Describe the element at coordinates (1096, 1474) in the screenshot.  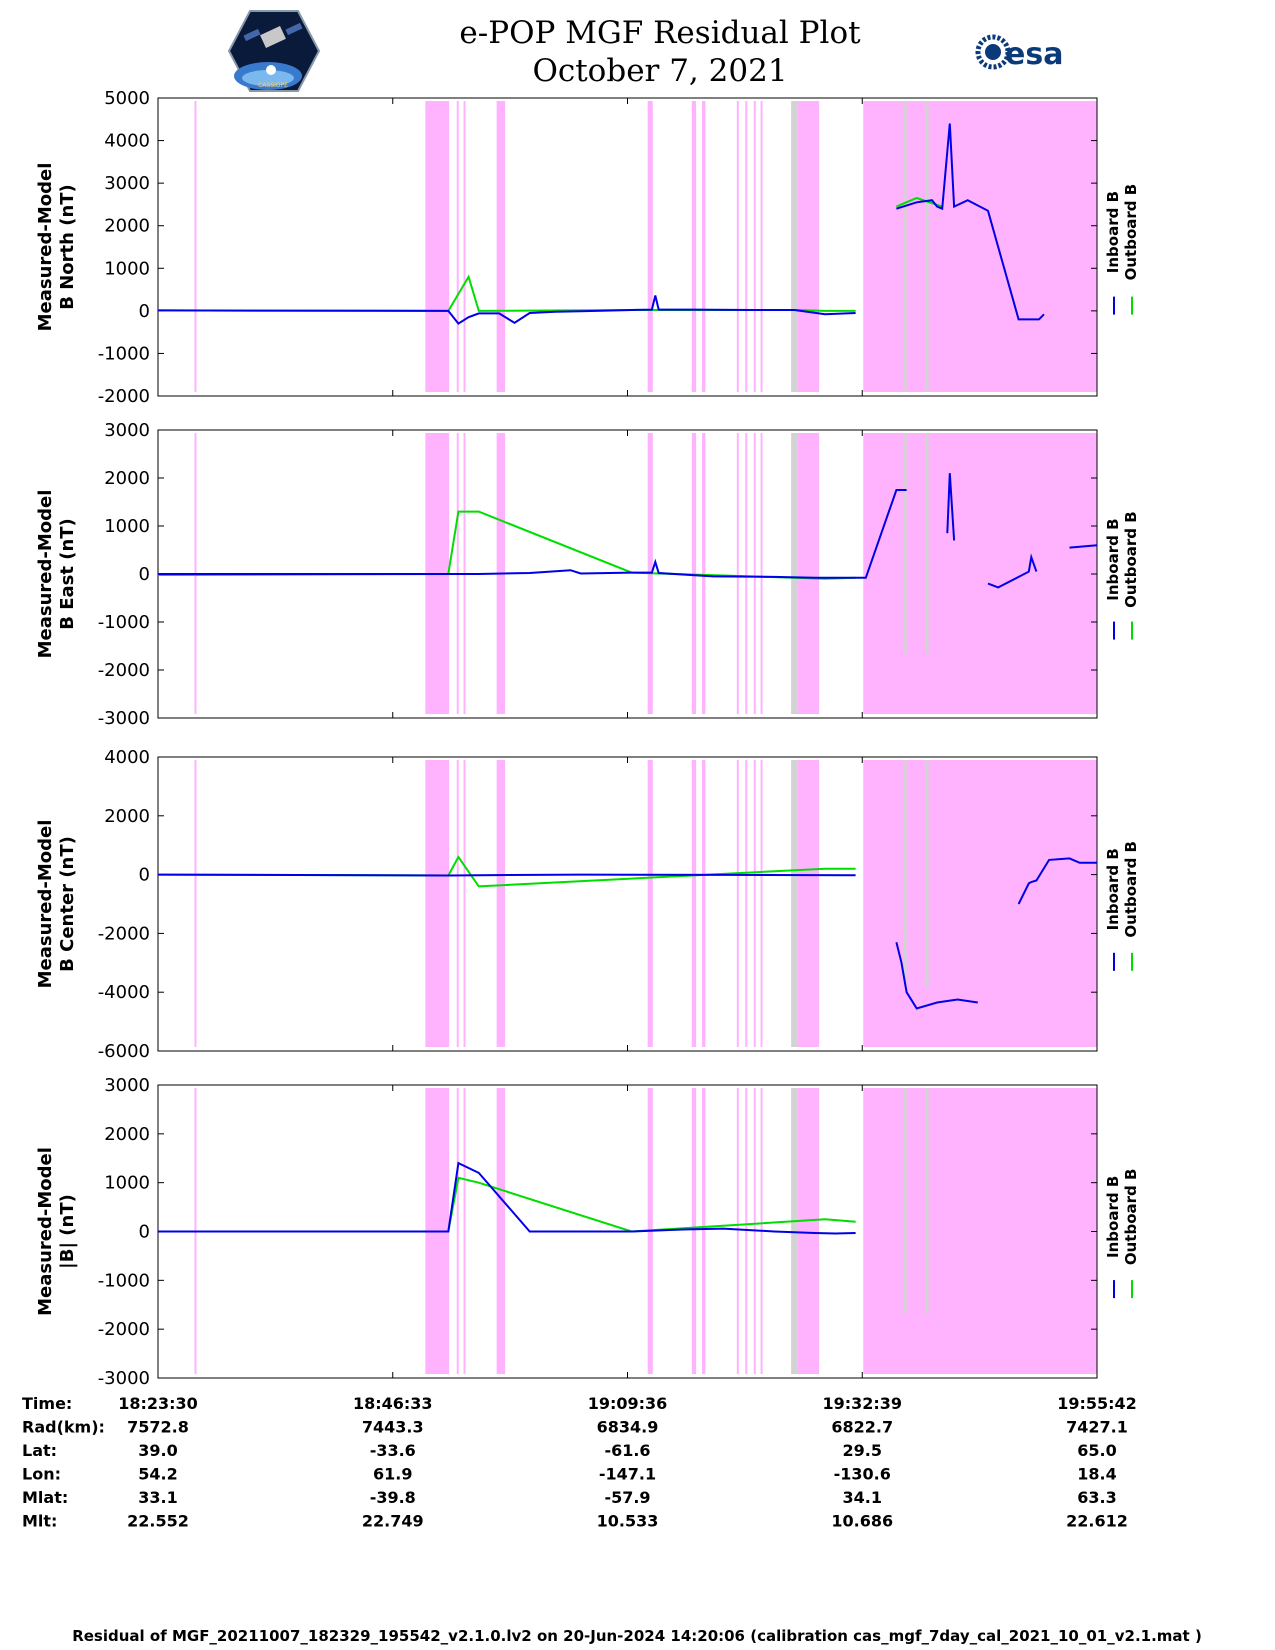
I see `table-cell: 18.4` at that location.